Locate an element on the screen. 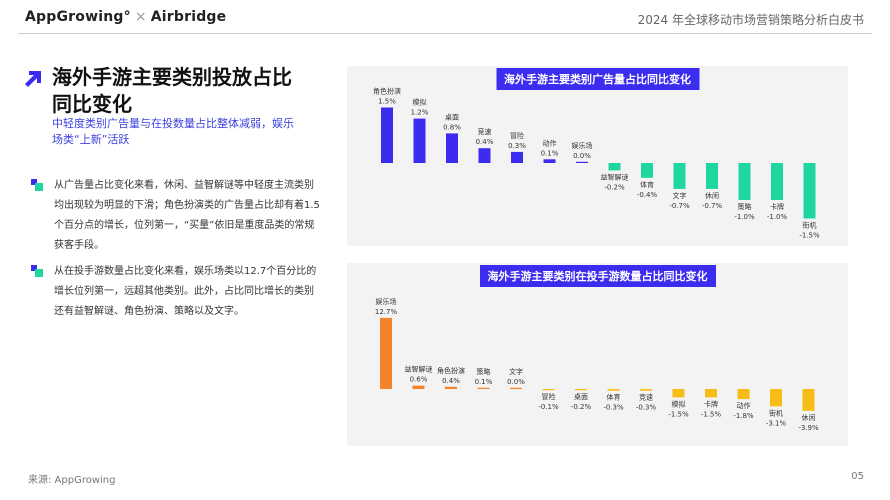 This screenshot has height=500, width=890. value-label: 0.8% is located at coordinates (452, 127).